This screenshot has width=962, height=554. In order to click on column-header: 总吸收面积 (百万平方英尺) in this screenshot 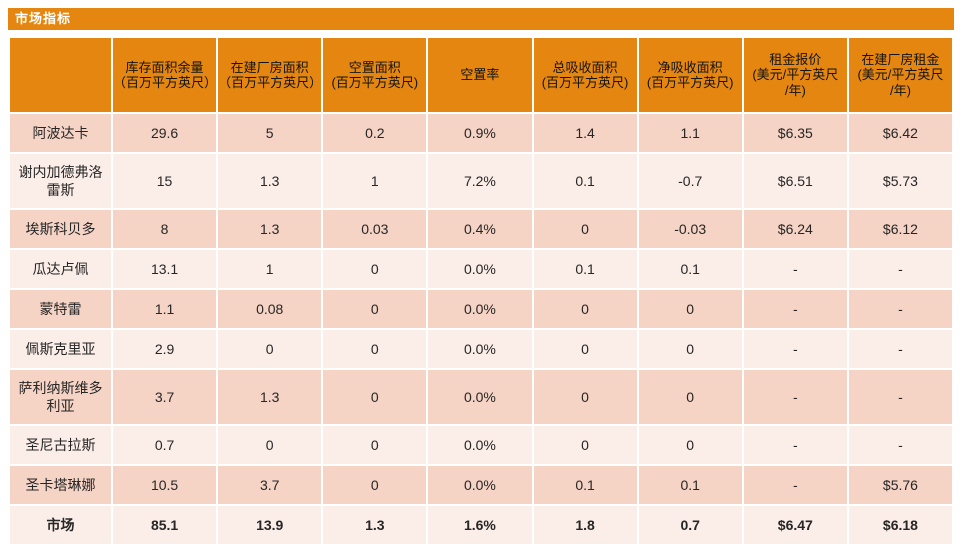, I will do `click(585, 75)`.